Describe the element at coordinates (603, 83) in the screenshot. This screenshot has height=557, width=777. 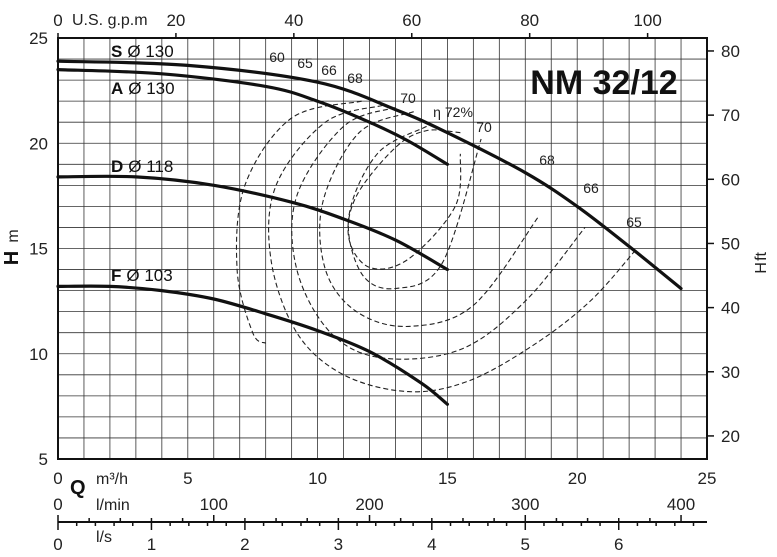
I see `chart-title: NM 32/12` at that location.